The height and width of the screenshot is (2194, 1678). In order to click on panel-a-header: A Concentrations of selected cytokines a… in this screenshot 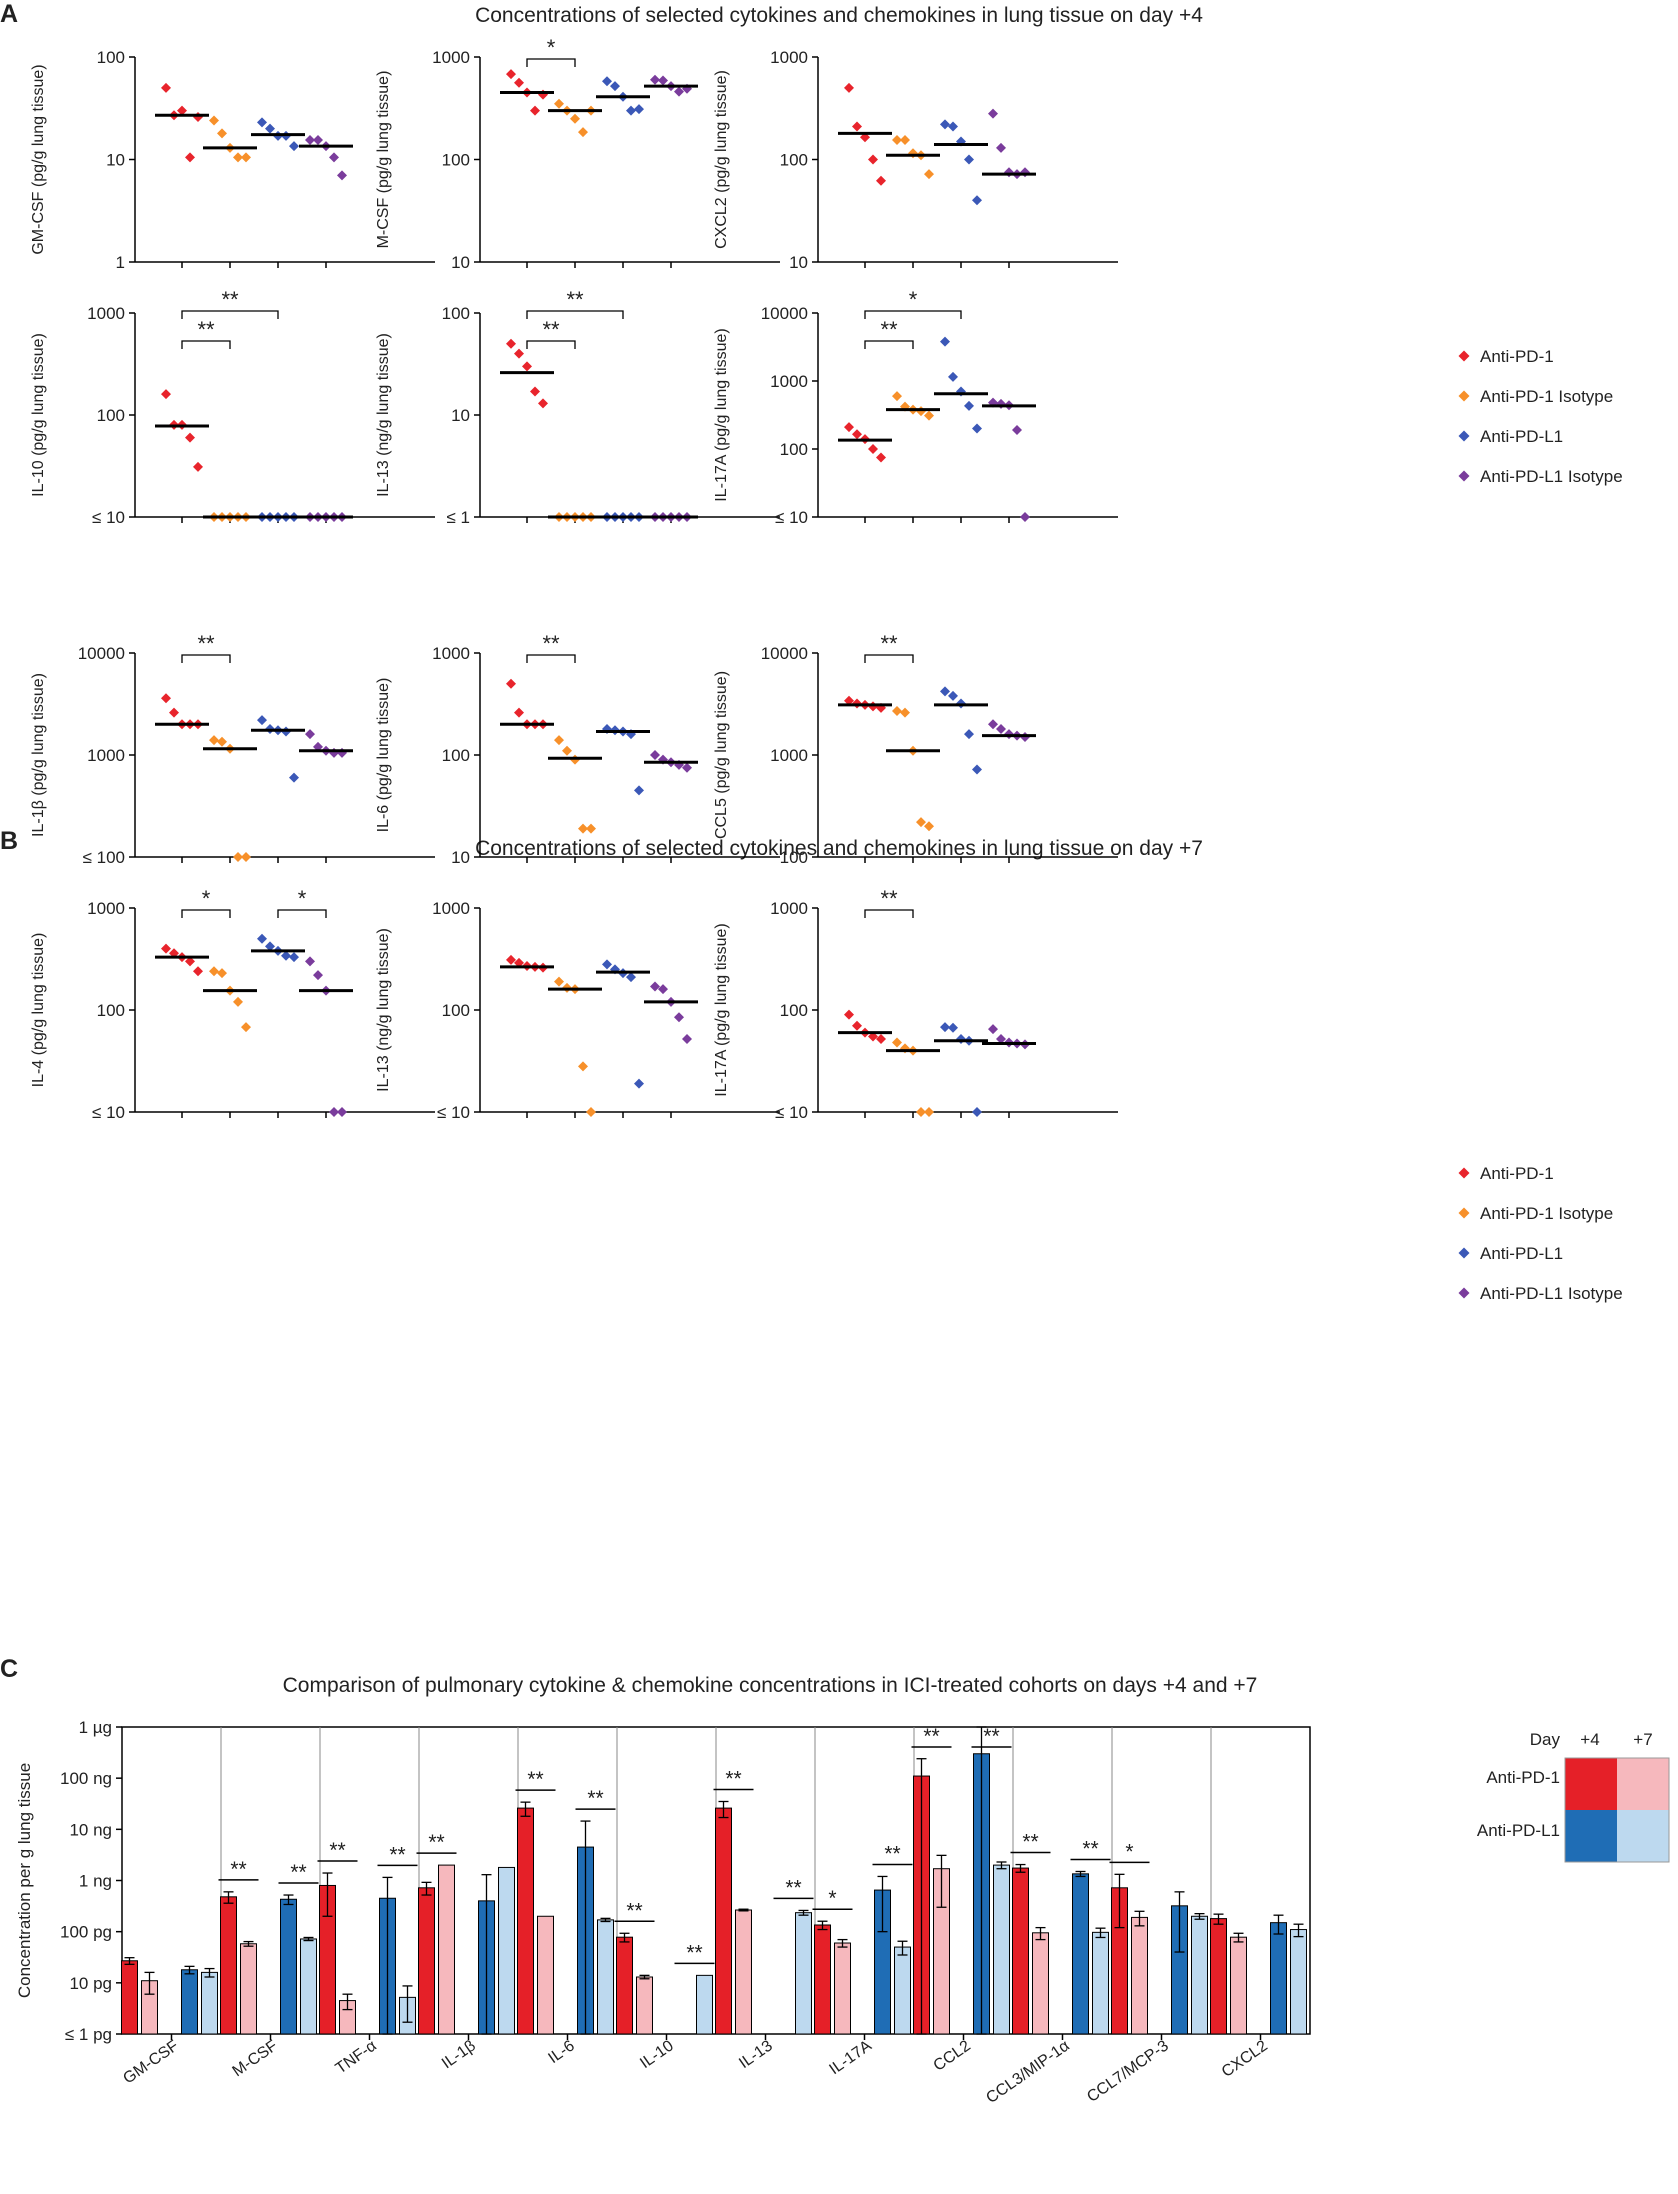, I will do `click(601, 14)`.